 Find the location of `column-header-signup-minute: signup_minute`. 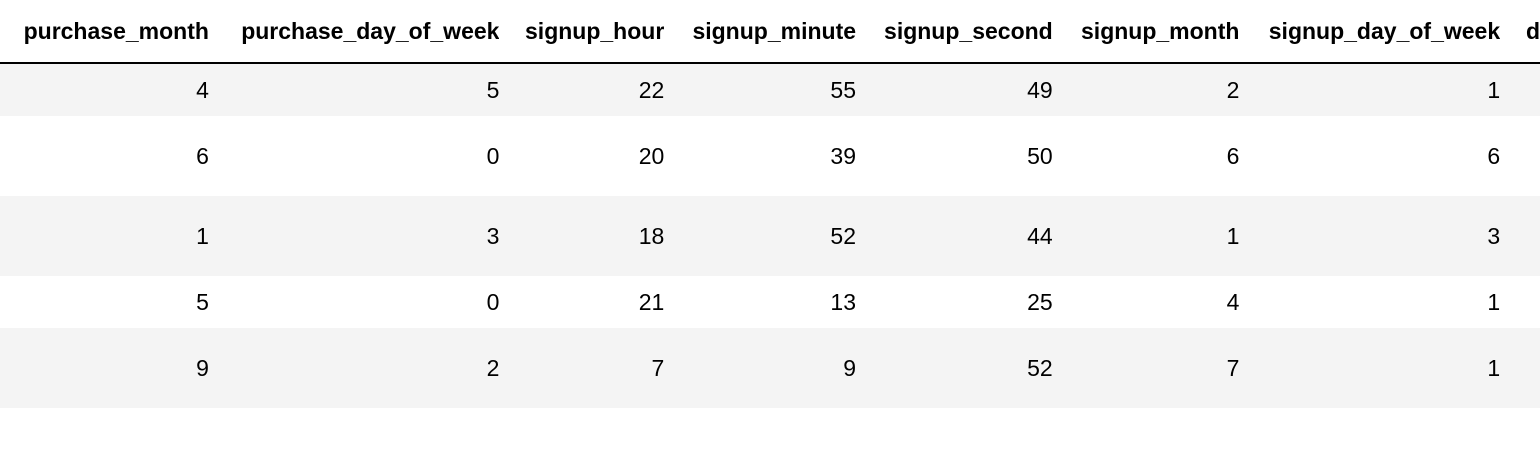

column-header-signup-minute: signup_minute is located at coordinates (760, 32).